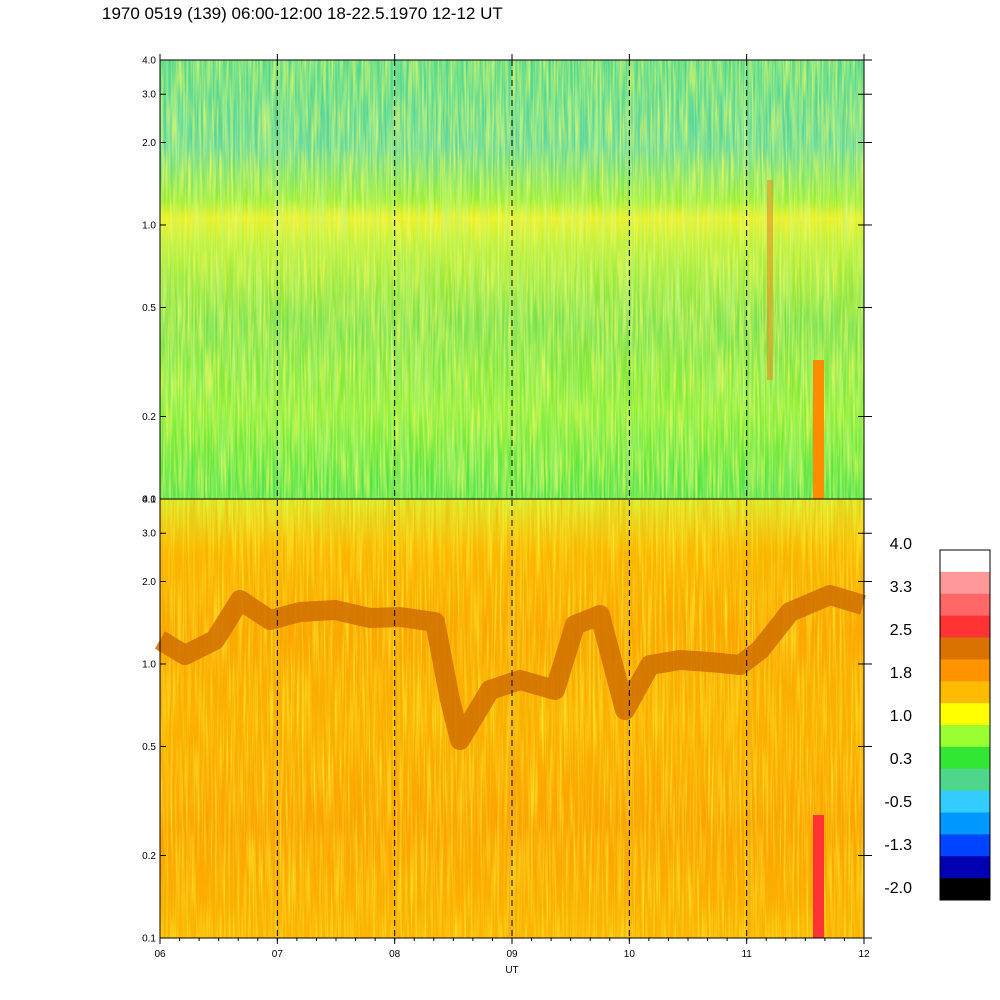  I want to click on colorbar-frame, so click(965, 725).